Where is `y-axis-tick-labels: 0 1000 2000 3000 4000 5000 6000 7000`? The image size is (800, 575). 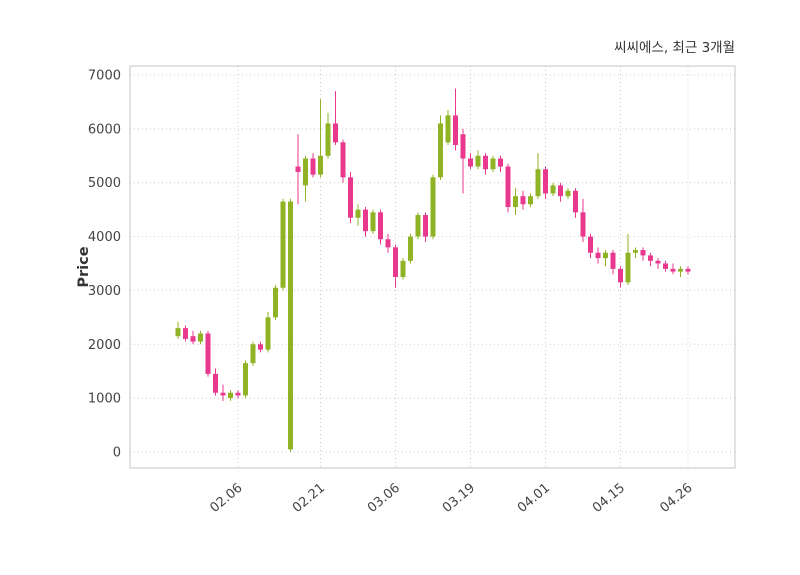
y-axis-tick-labels: 0 1000 2000 3000 4000 5000 6000 7000 is located at coordinates (104, 265).